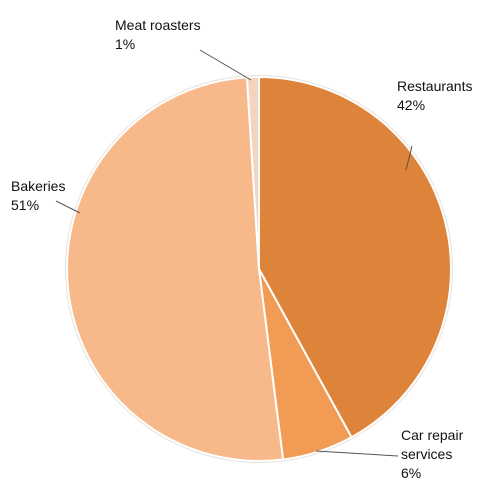 This screenshot has height=482, width=485. Describe the element at coordinates (411, 473) in the screenshot. I see `slice-percent: 6%` at that location.